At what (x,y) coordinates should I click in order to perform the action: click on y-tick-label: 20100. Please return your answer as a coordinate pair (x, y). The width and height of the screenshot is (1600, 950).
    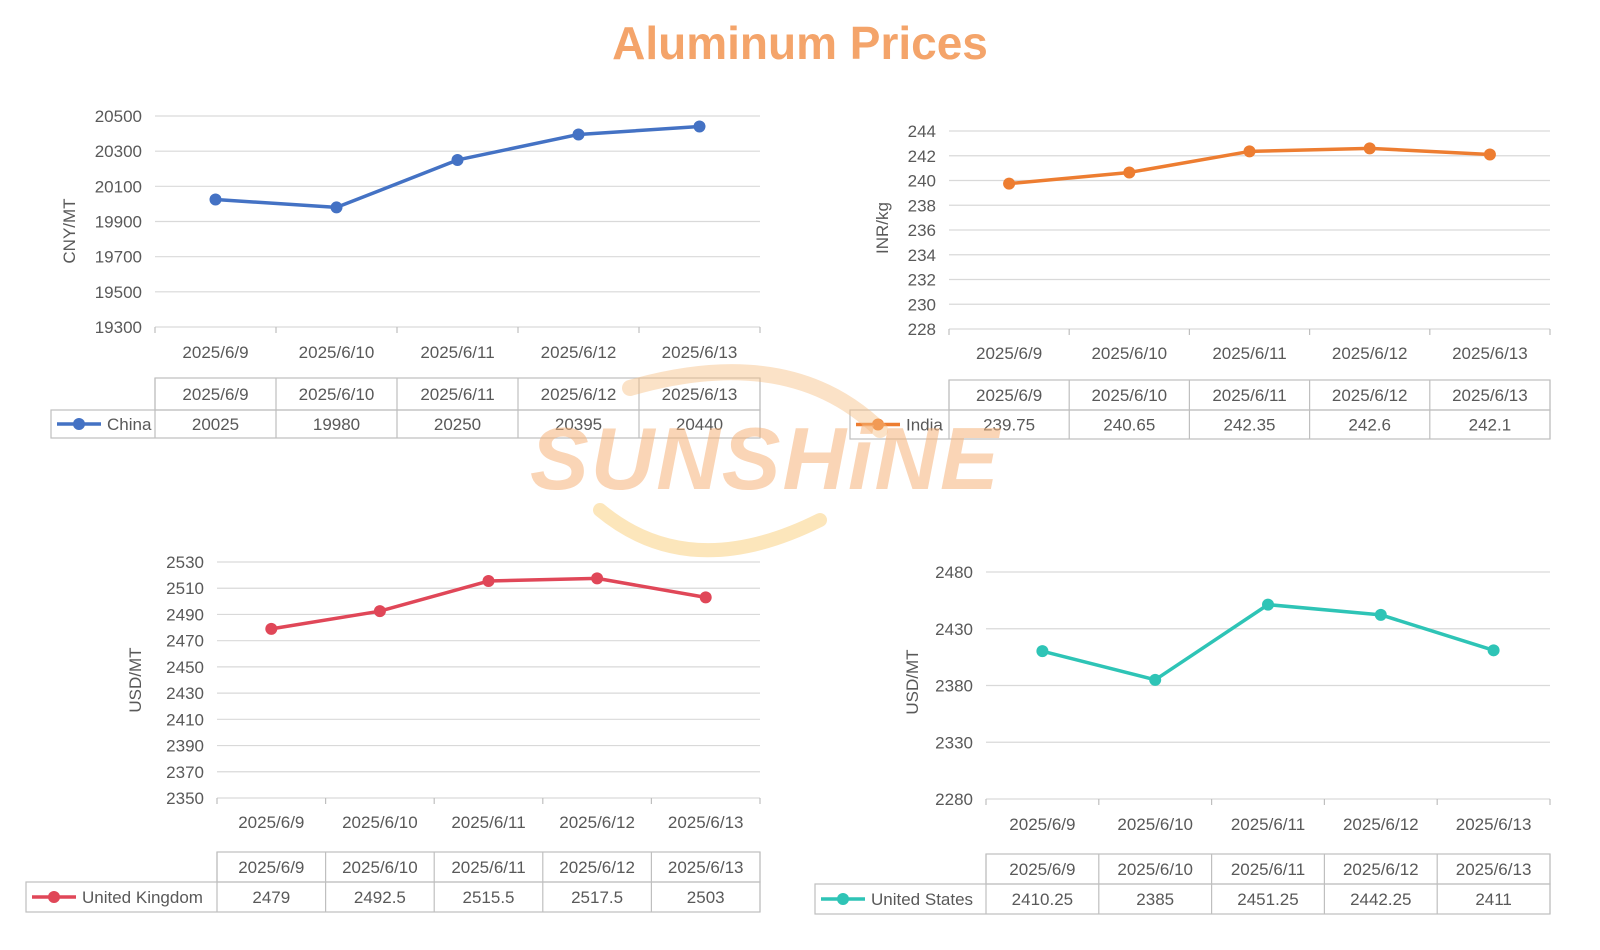
    Looking at the image, I should click on (118, 186).